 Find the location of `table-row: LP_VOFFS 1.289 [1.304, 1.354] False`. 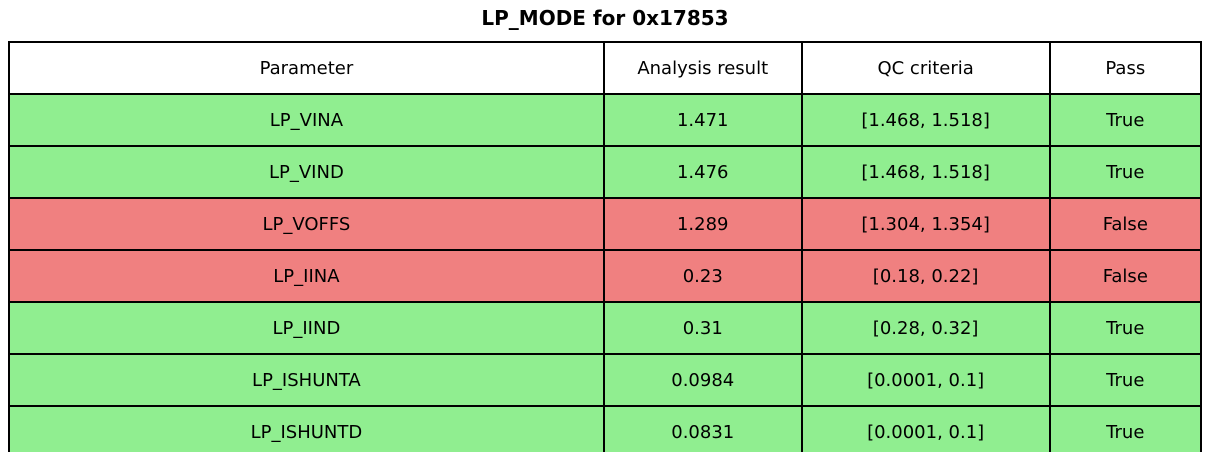

table-row: LP_VOFFS 1.289 [1.304, 1.354] False is located at coordinates (605, 224).